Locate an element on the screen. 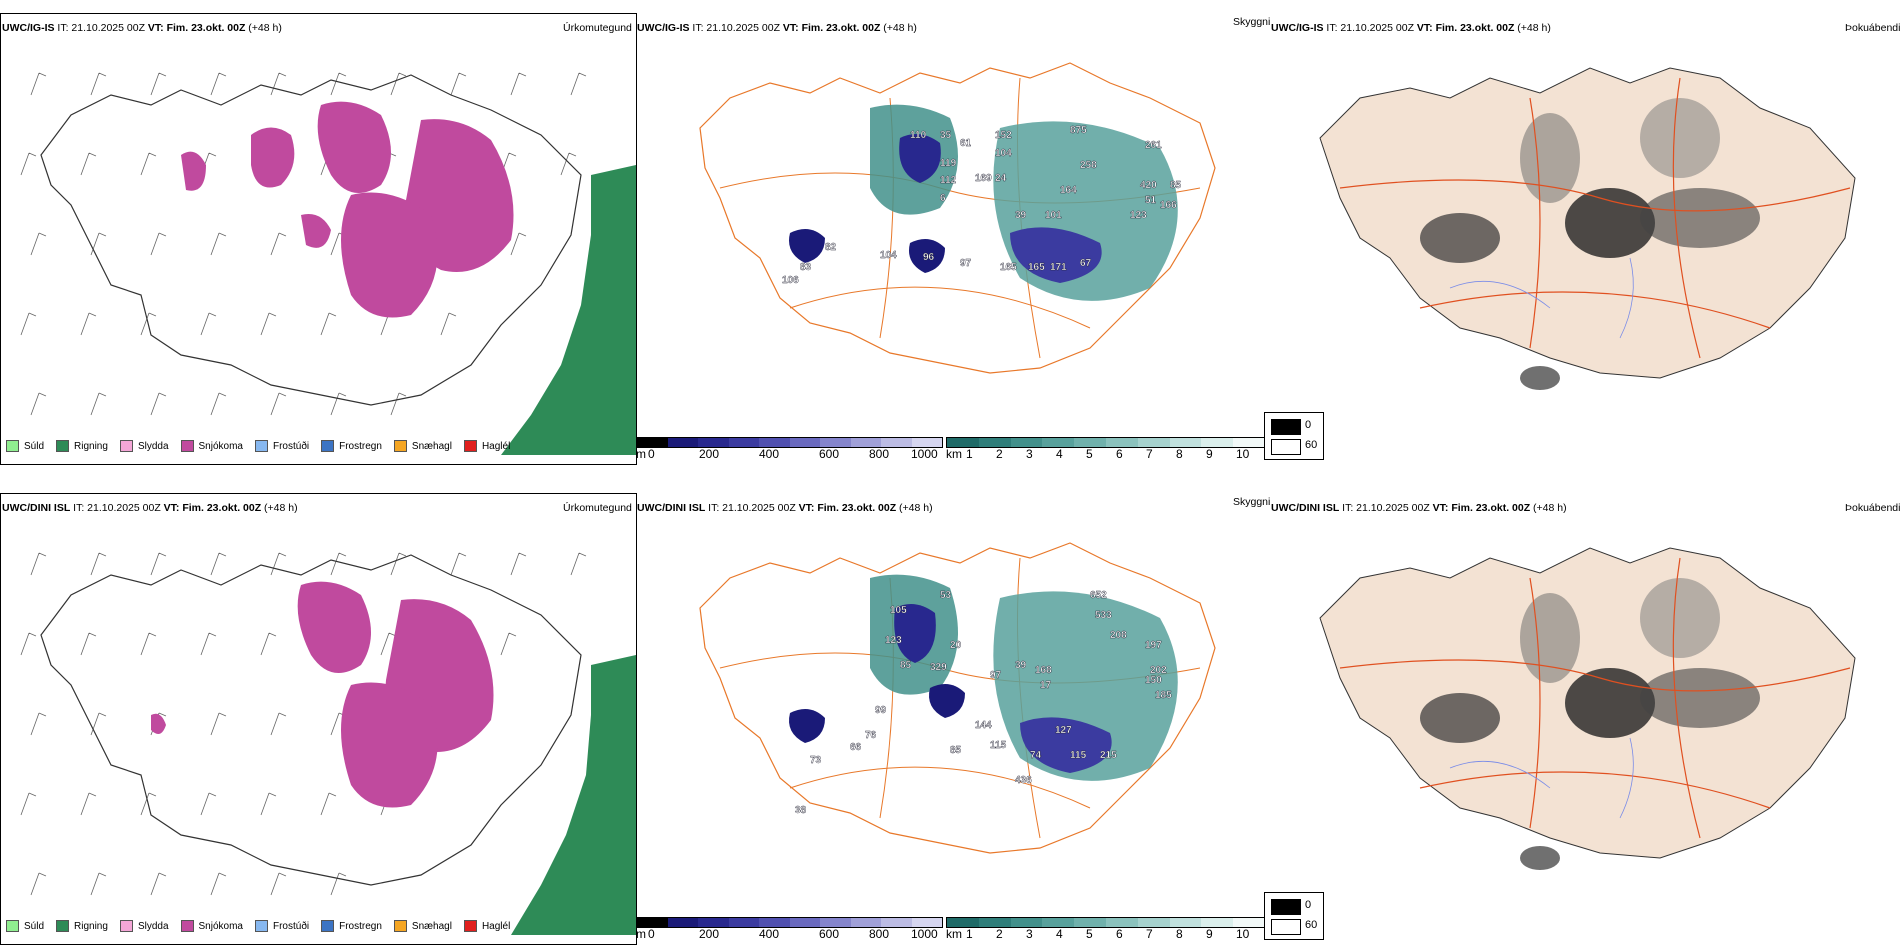 This screenshot has width=1900, height=950. legend-label: Haglél is located at coordinates (496, 926).